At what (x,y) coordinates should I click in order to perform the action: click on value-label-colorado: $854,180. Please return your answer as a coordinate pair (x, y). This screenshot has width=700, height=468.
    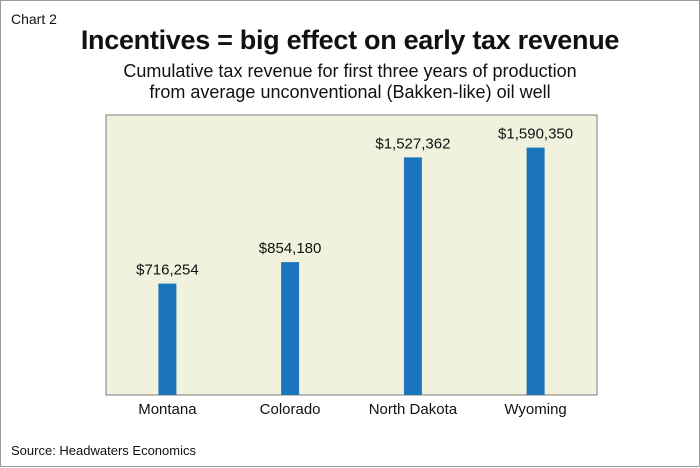
    Looking at the image, I should click on (290, 248).